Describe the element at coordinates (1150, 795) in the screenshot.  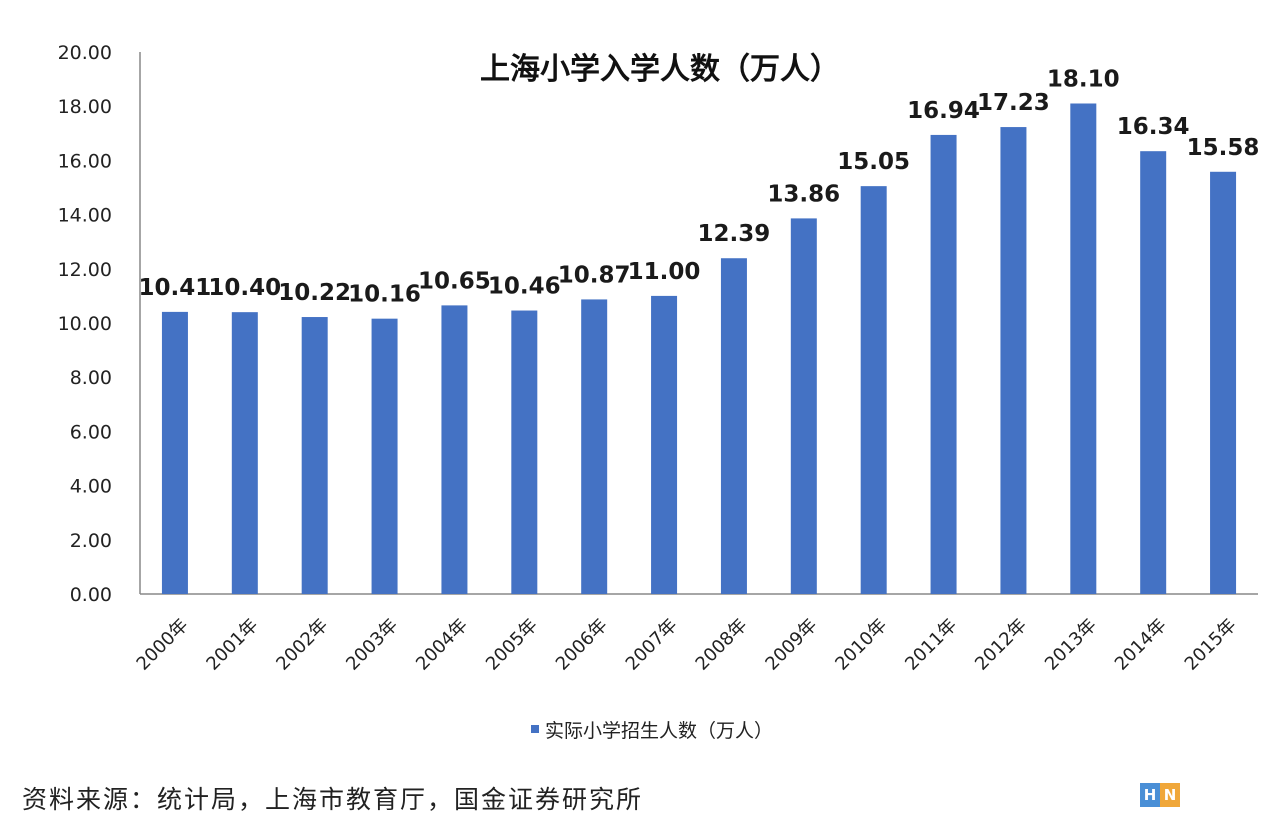
I see `watermark-h: H` at that location.